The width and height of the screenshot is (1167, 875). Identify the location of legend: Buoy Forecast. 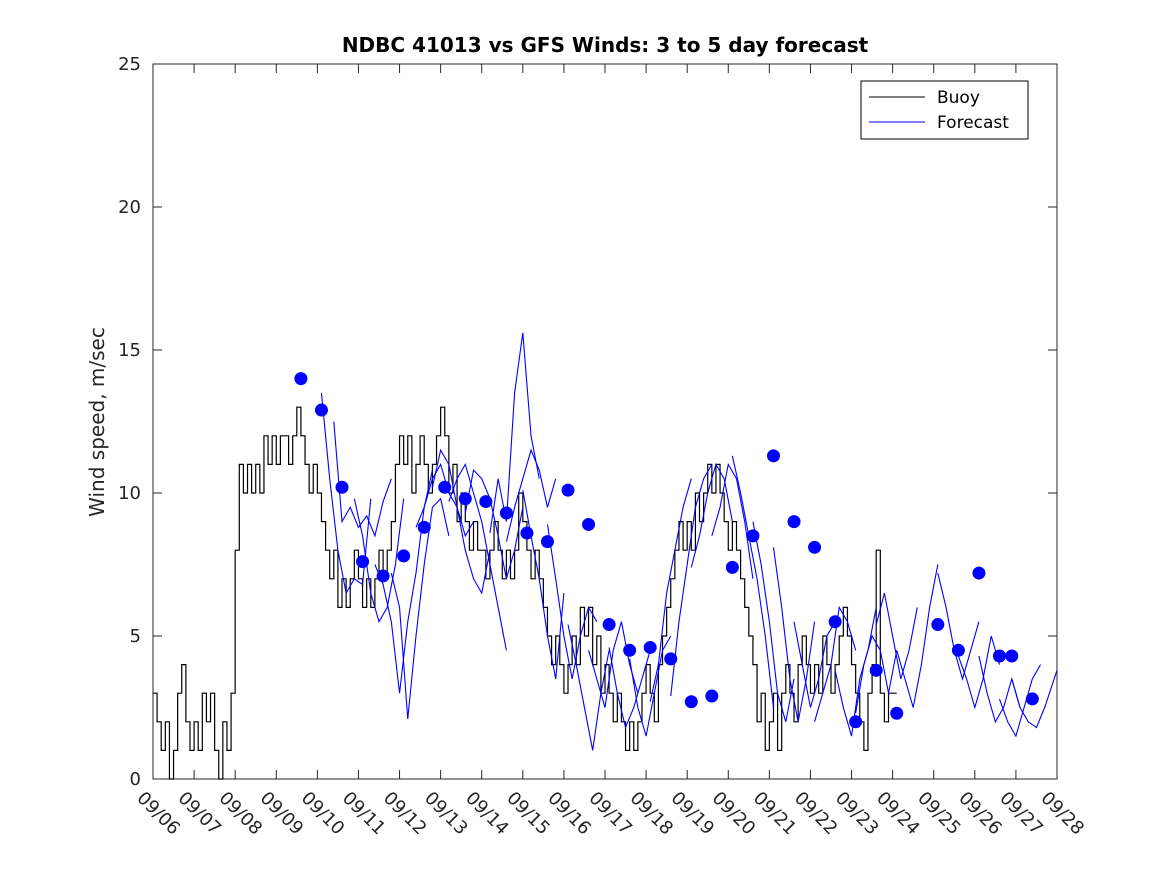
(944, 110).